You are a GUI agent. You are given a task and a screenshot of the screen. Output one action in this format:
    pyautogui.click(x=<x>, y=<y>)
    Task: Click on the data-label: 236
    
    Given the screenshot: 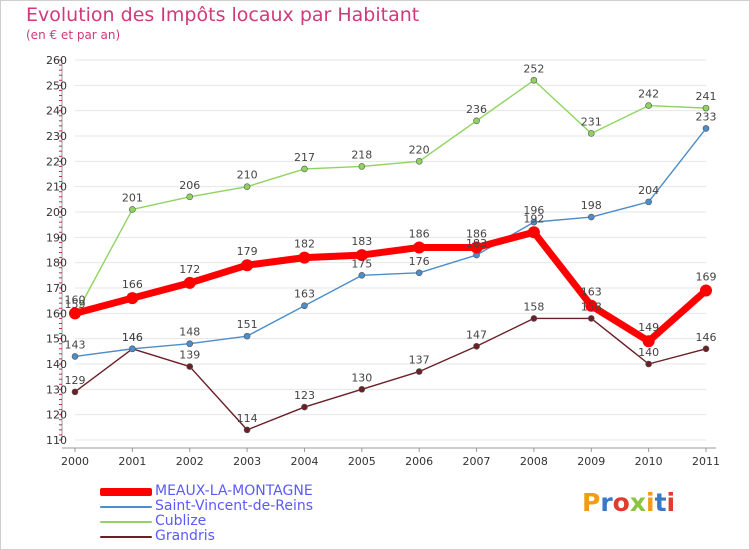 What is the action you would take?
    pyautogui.click(x=476, y=109)
    